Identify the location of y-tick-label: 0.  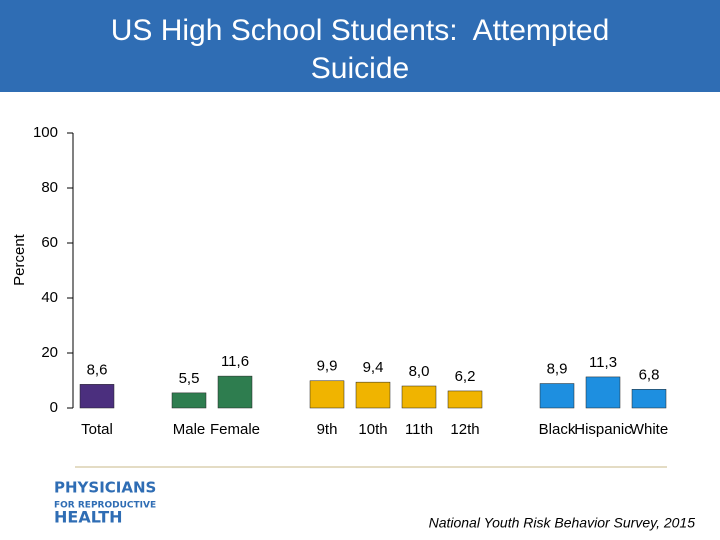
(54, 407).